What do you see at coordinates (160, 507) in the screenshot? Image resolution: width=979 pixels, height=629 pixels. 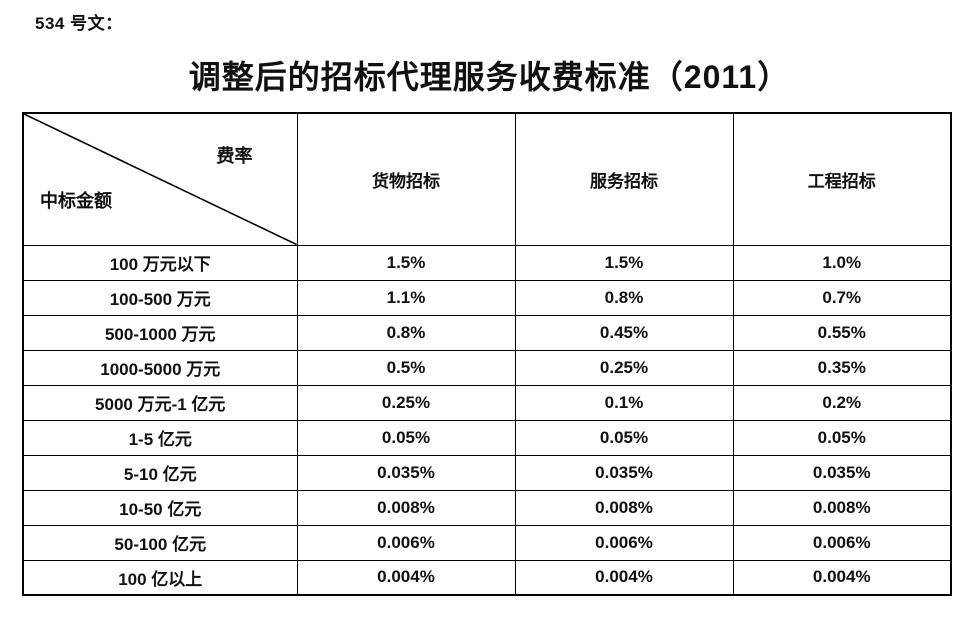 I see `amount-cell: 10-50 亿元` at bounding box center [160, 507].